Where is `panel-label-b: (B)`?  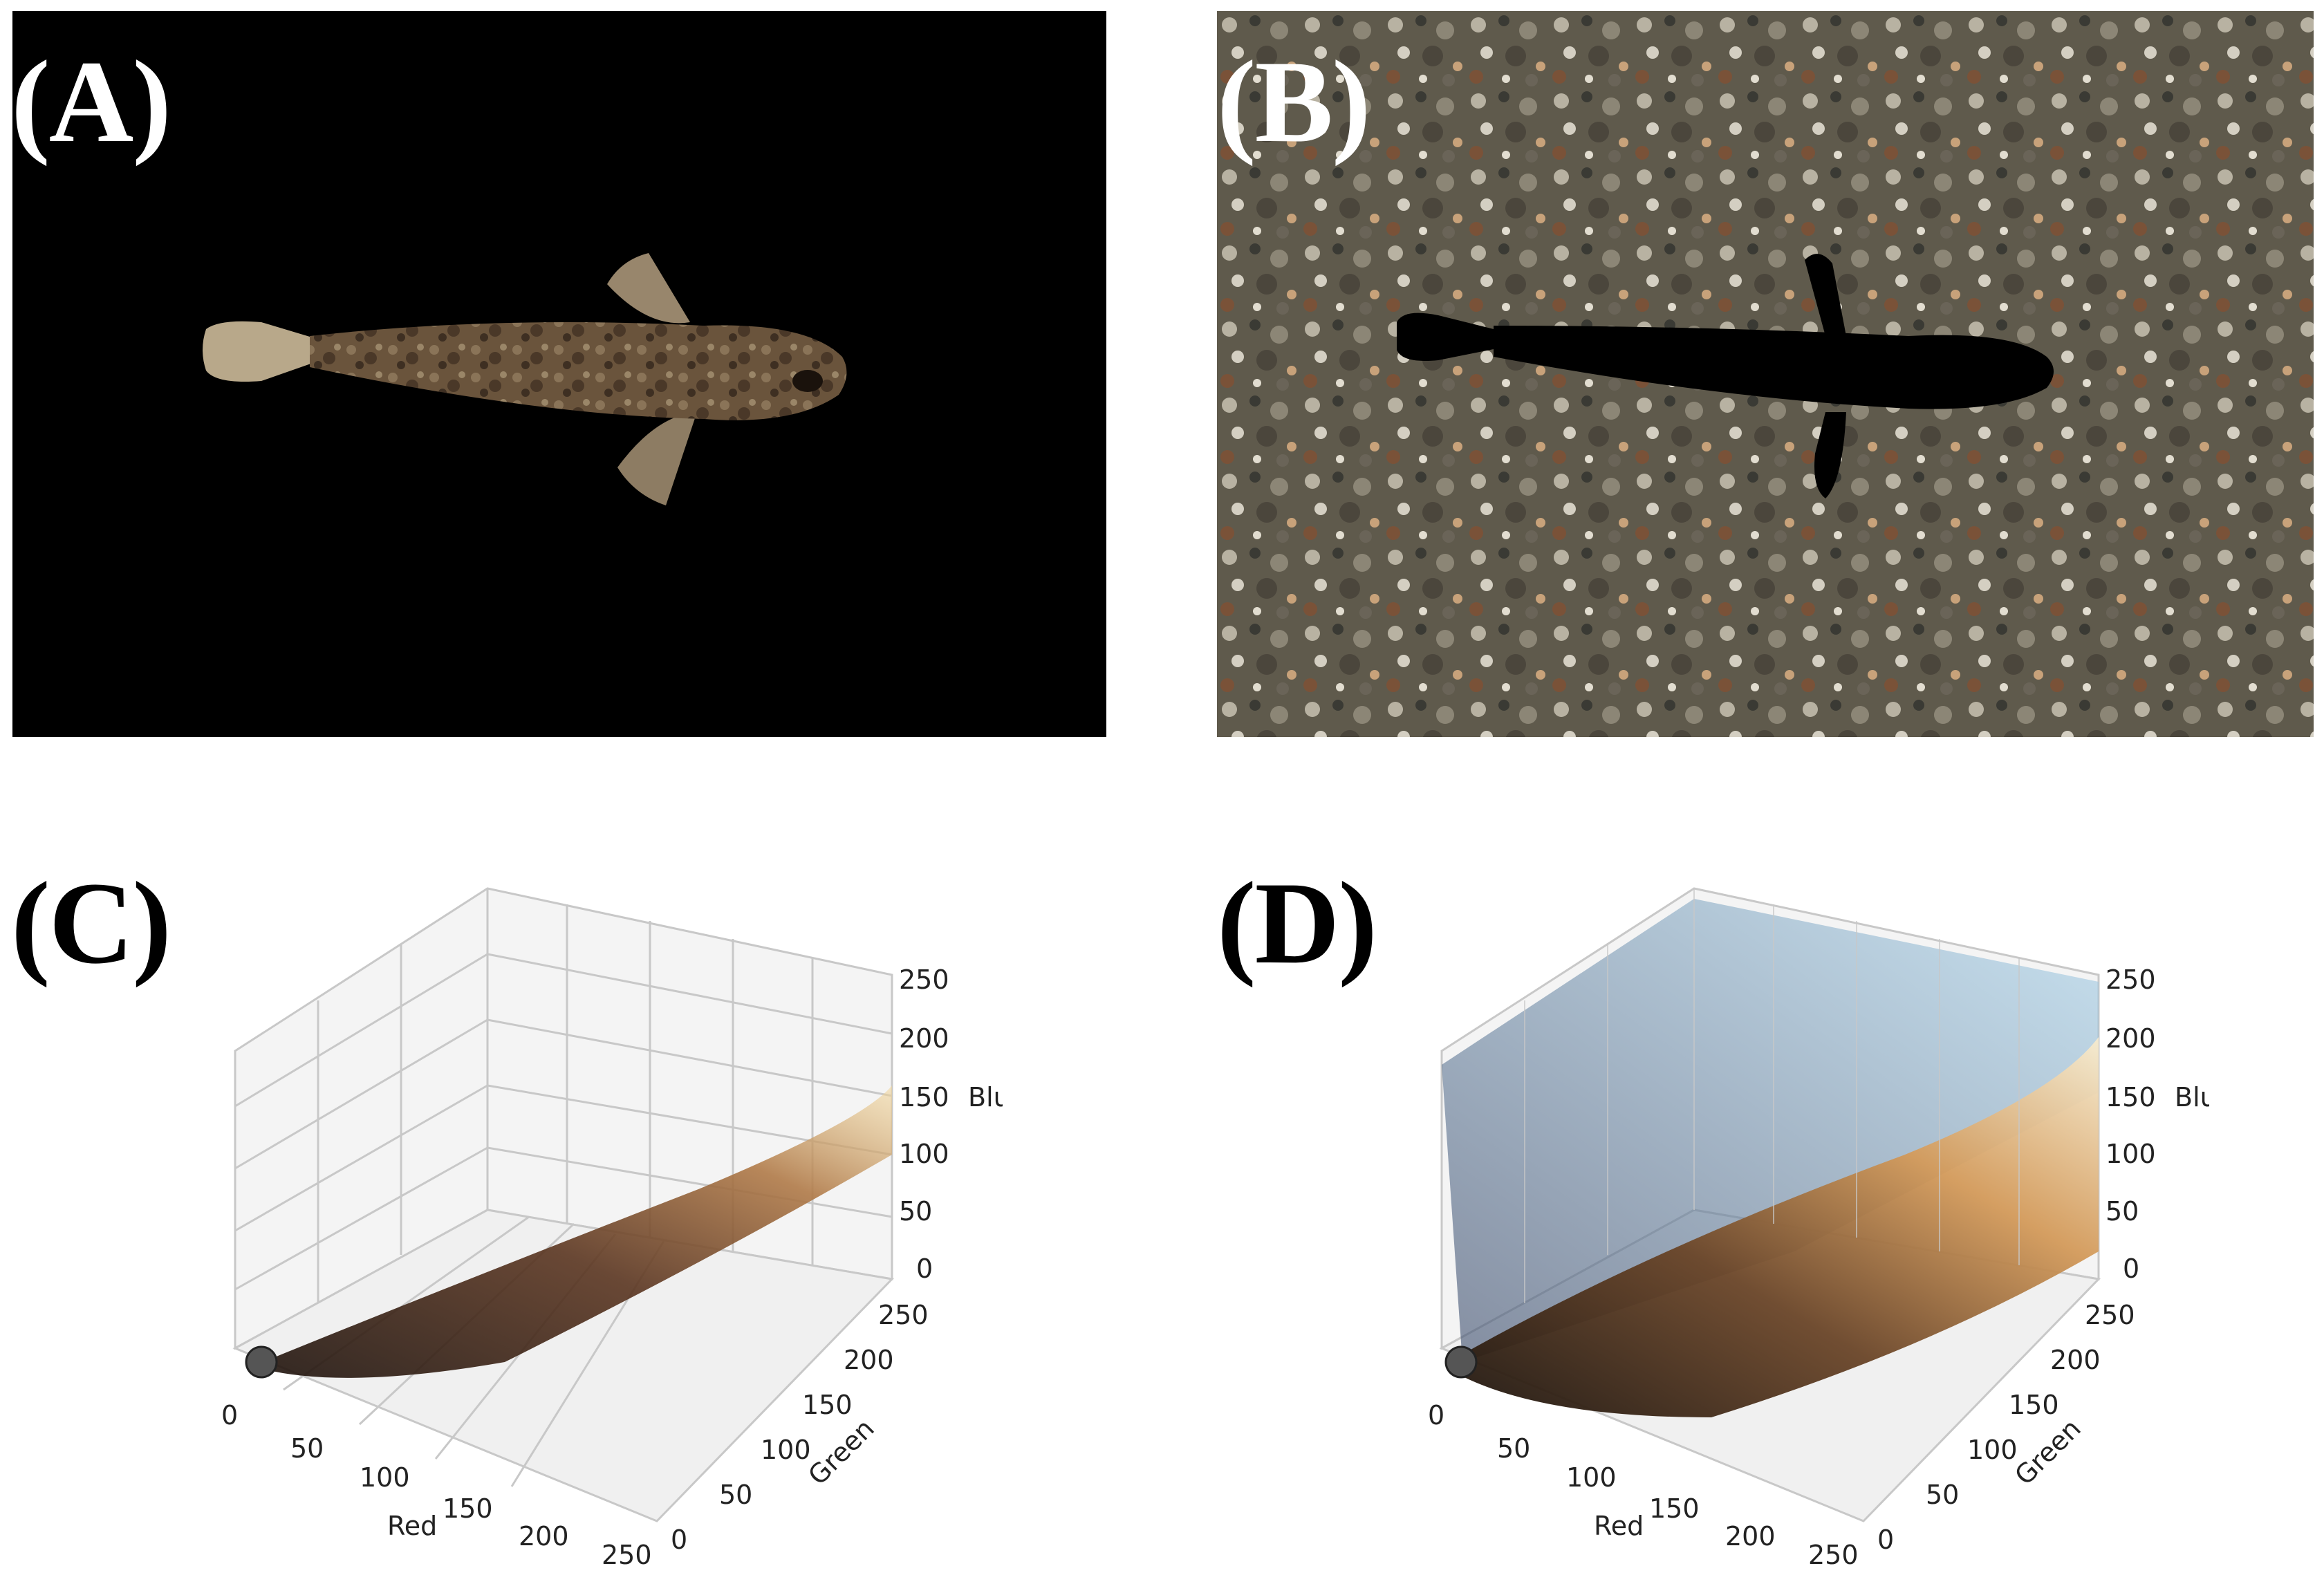
panel-label-b: (B) is located at coordinates (1294, 102).